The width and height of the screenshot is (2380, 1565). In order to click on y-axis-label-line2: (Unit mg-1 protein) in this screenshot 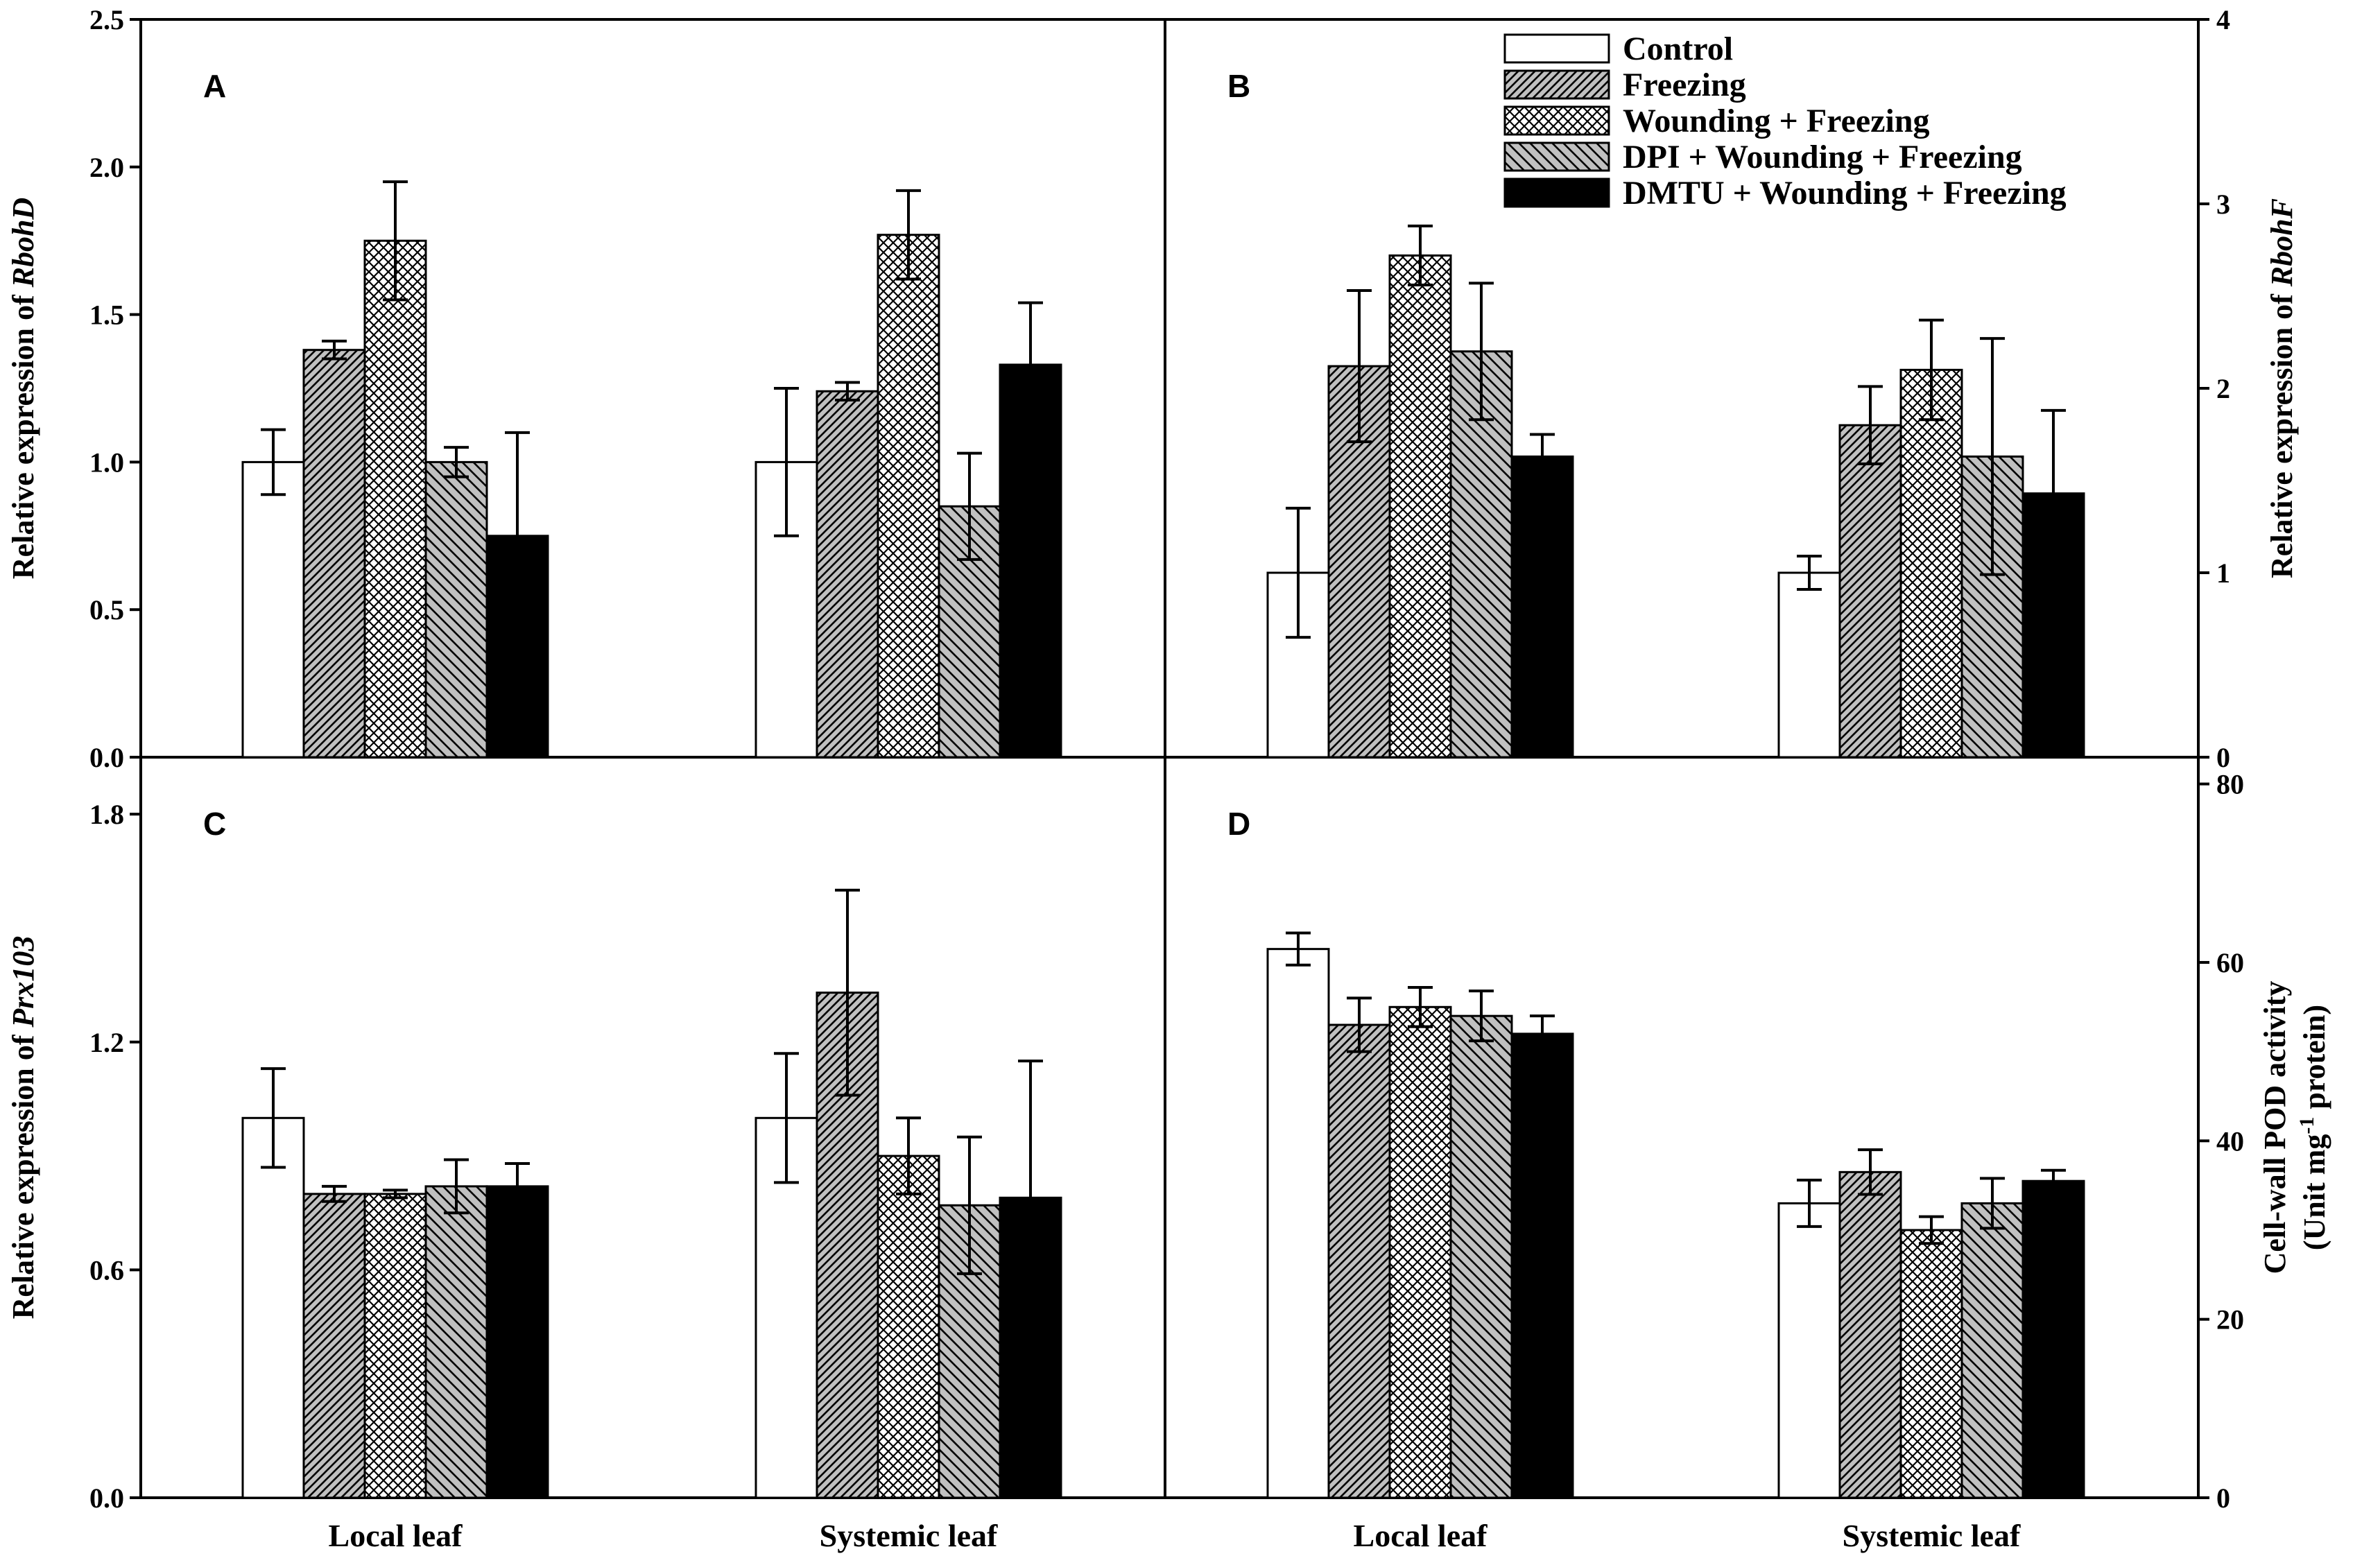, I will do `click(2313, 1127)`.